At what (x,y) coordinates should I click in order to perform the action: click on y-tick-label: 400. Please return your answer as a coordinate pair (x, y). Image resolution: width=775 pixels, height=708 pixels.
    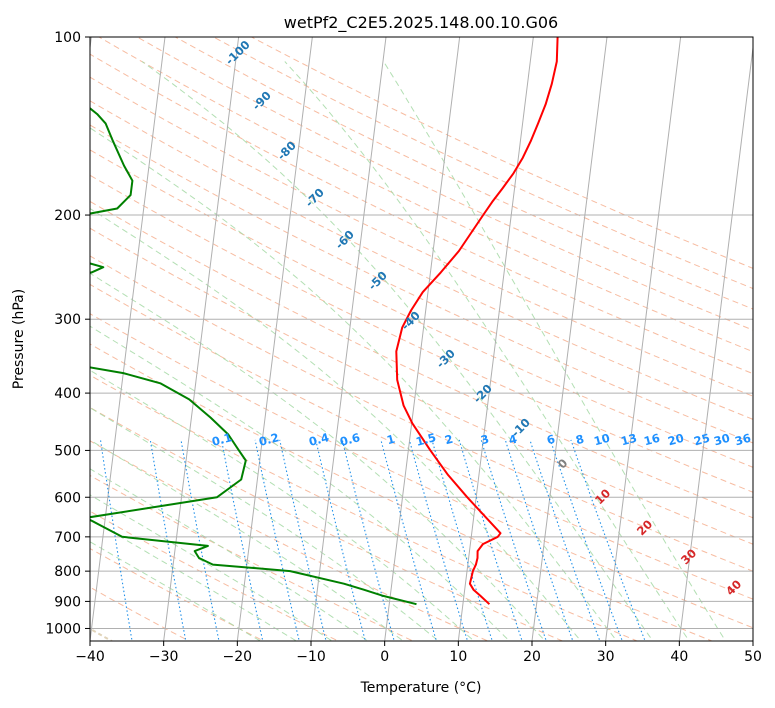
    Looking at the image, I should click on (67, 394).